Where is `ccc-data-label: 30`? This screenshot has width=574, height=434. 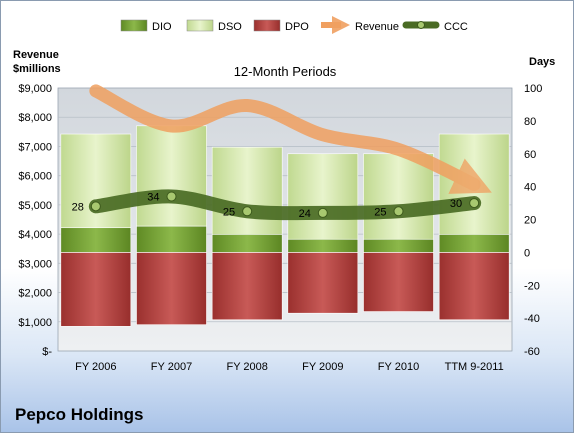
ccc-data-label: 30 is located at coordinates (456, 204).